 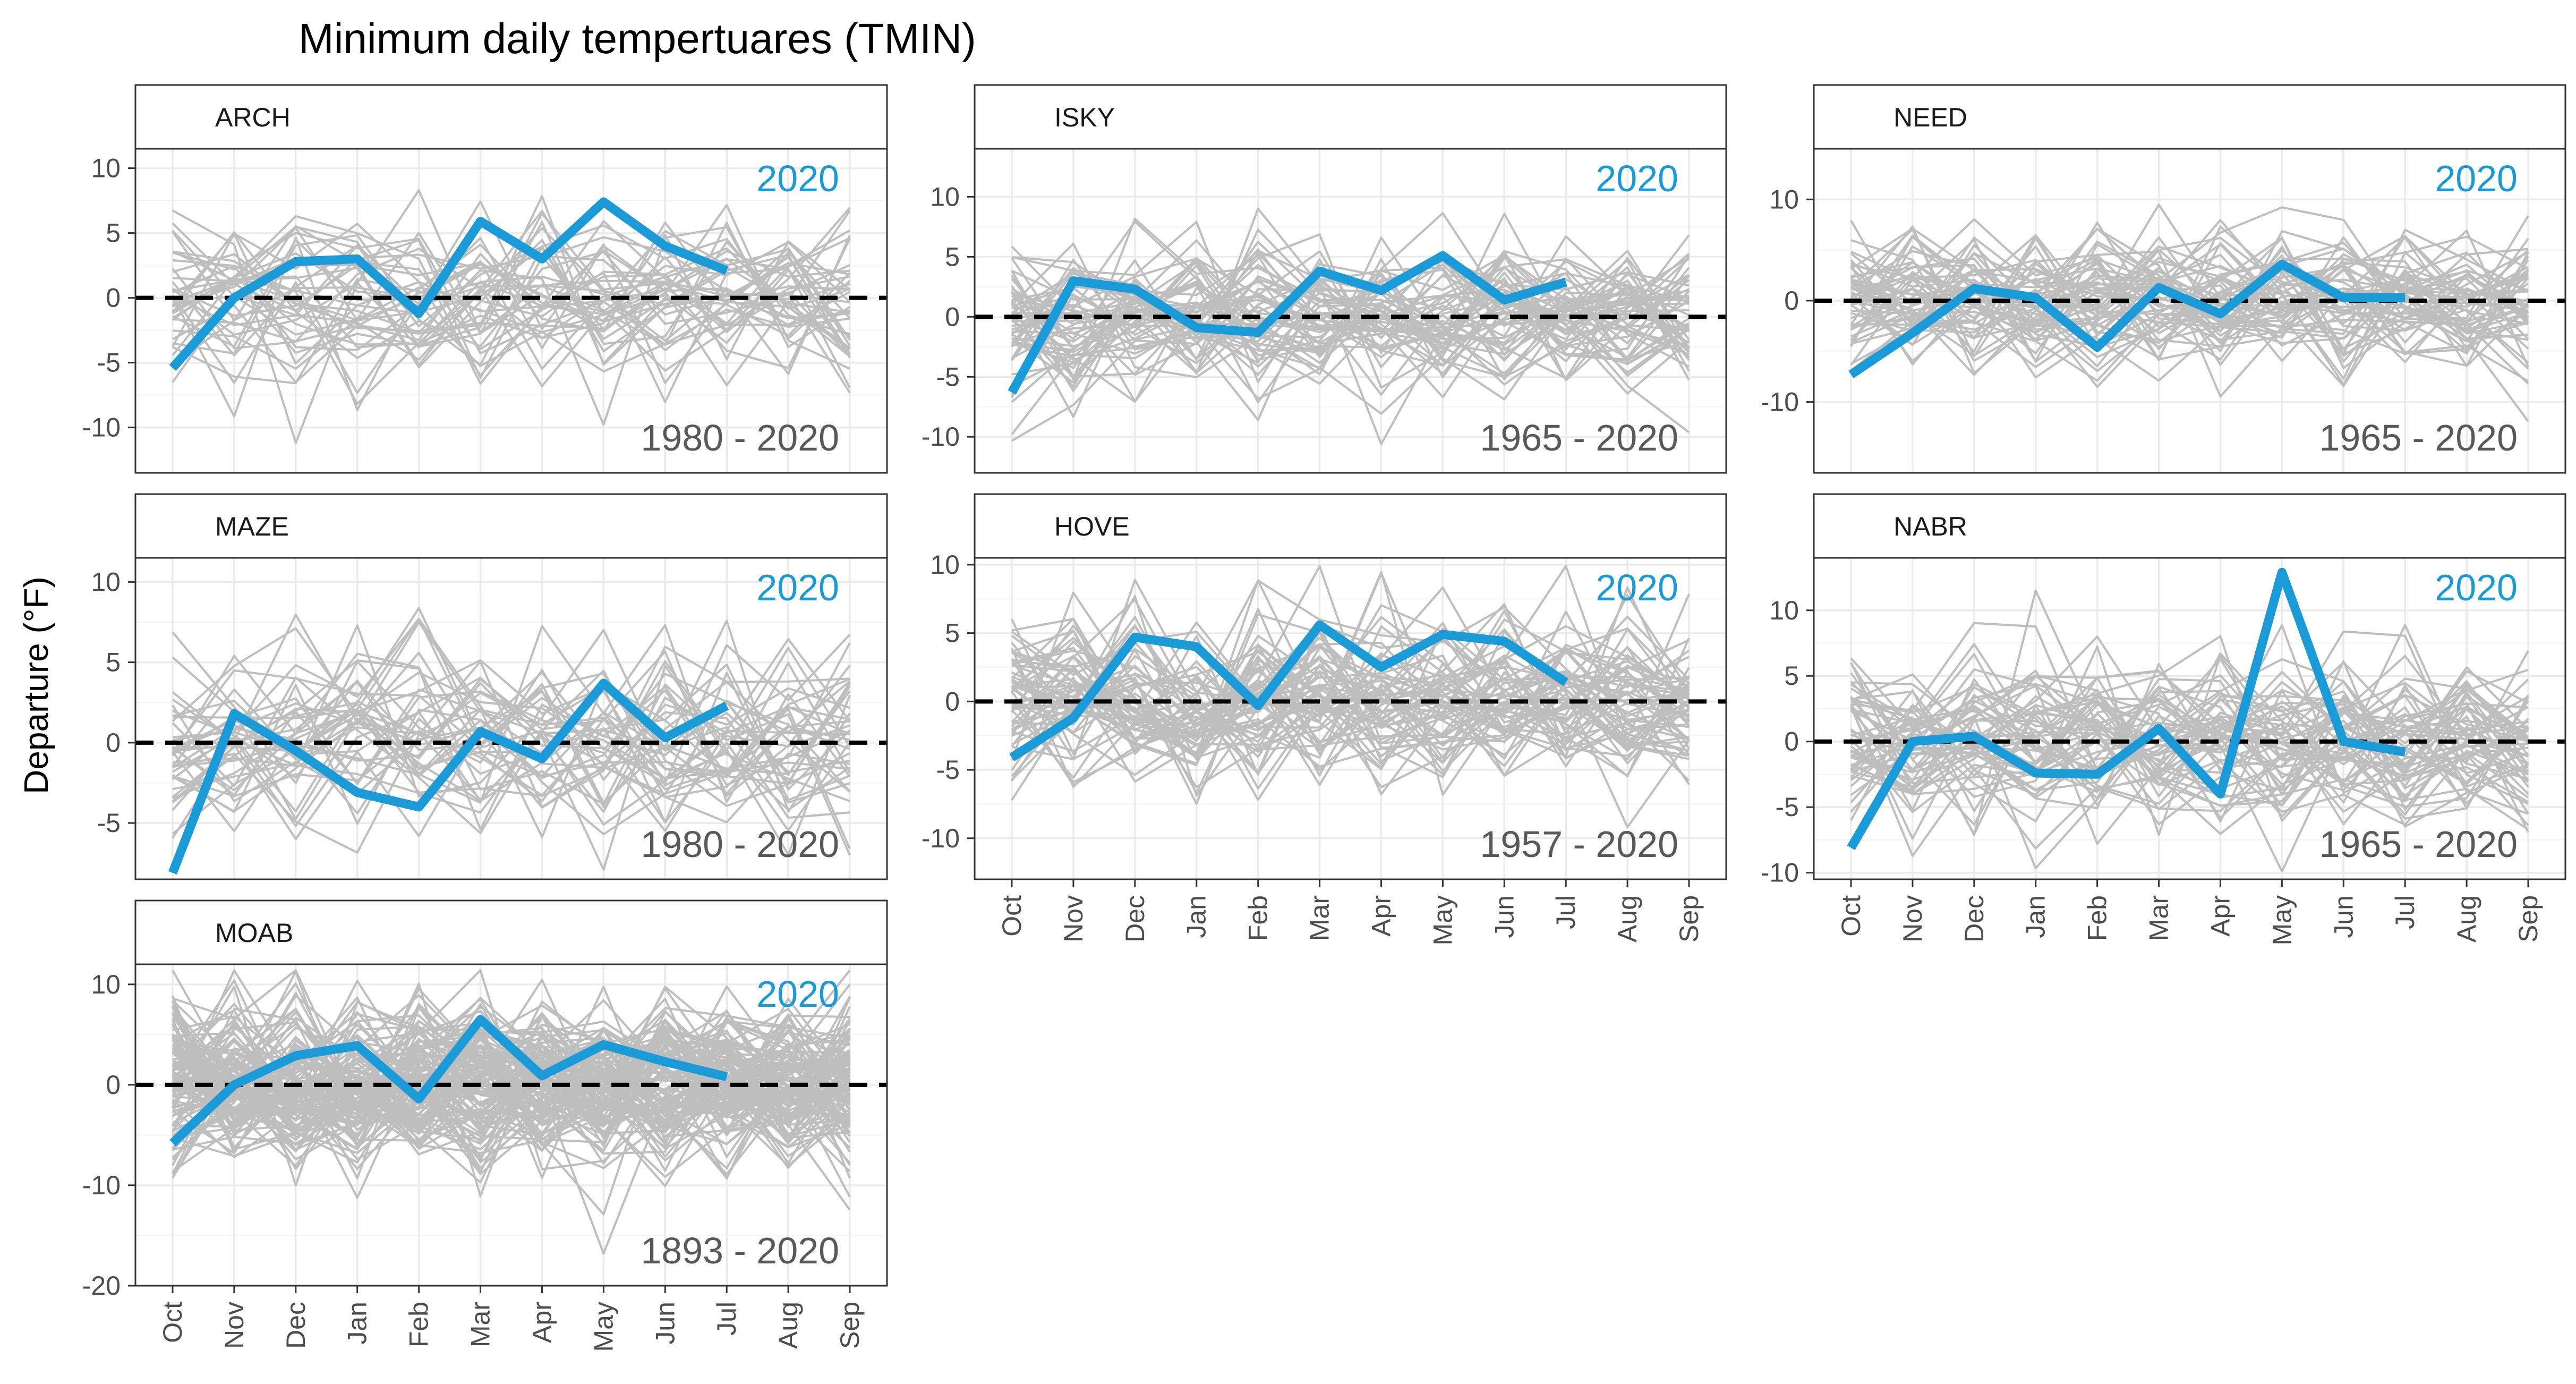 I want to click on facet-panel-maze: 2020 1980 - 2020 MAZE -5 0 5 10, so click(x=490, y=686).